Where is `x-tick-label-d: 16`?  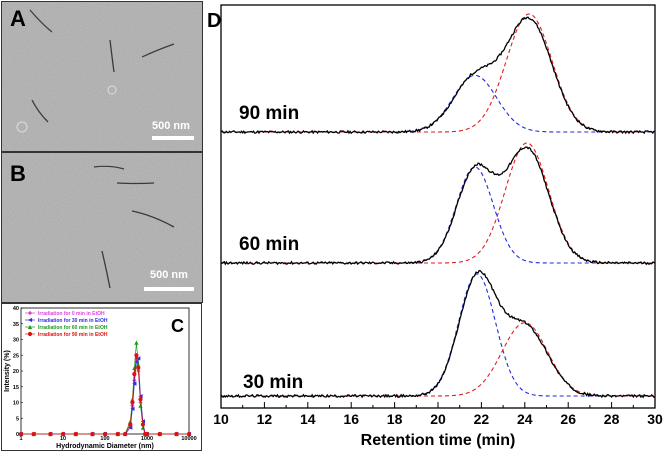
x-tick-label-d: 16 is located at coordinates (351, 419).